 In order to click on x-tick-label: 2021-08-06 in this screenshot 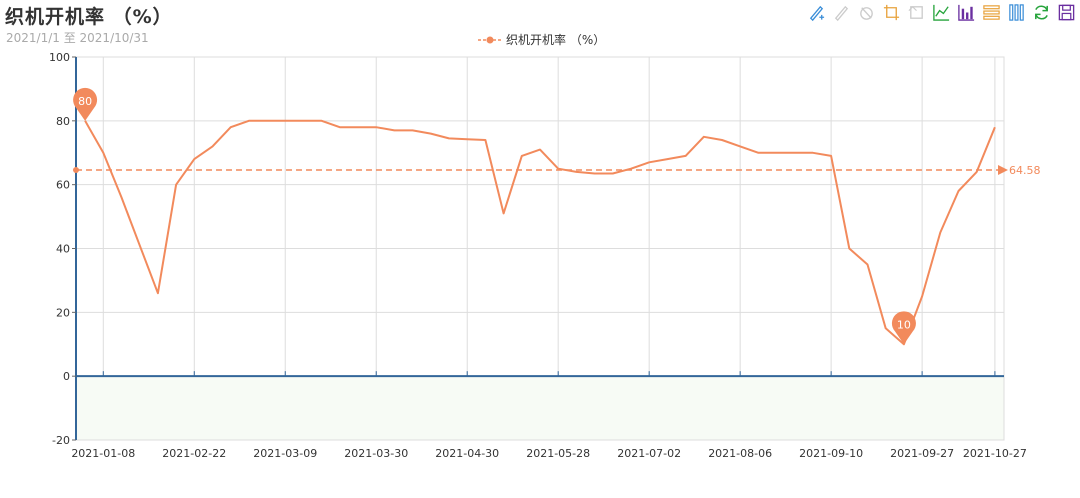, I will do `click(740, 453)`.